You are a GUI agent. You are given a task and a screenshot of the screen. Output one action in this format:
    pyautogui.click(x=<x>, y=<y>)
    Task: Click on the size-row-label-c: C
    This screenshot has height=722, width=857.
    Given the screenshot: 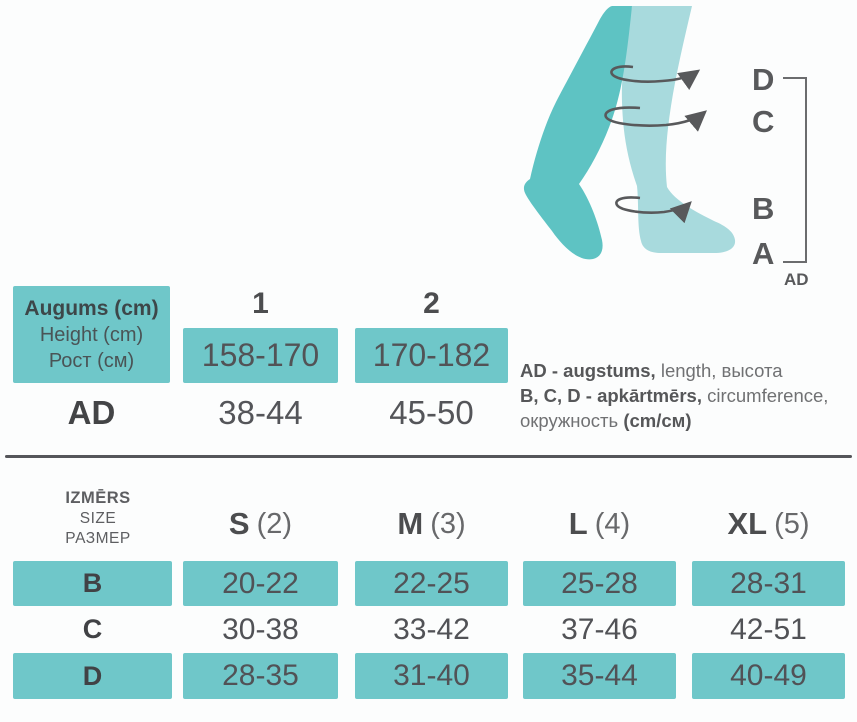 What is the action you would take?
    pyautogui.click(x=92, y=629)
    